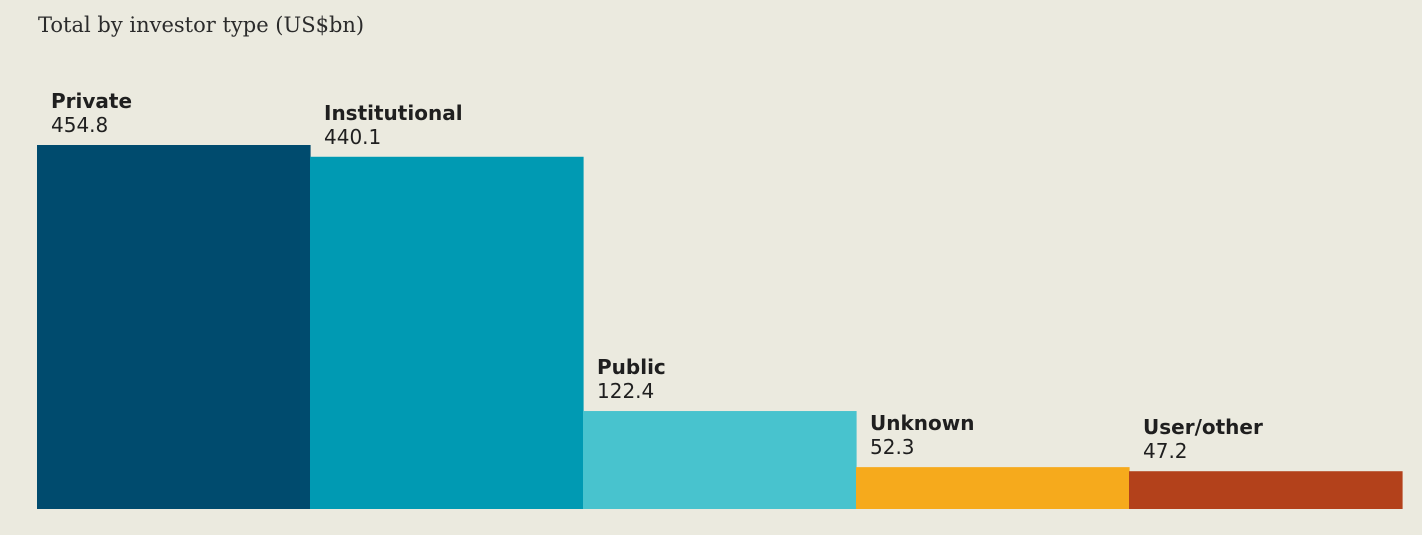  Describe the element at coordinates (720, 460) in the screenshot. I see `bar-public` at that location.